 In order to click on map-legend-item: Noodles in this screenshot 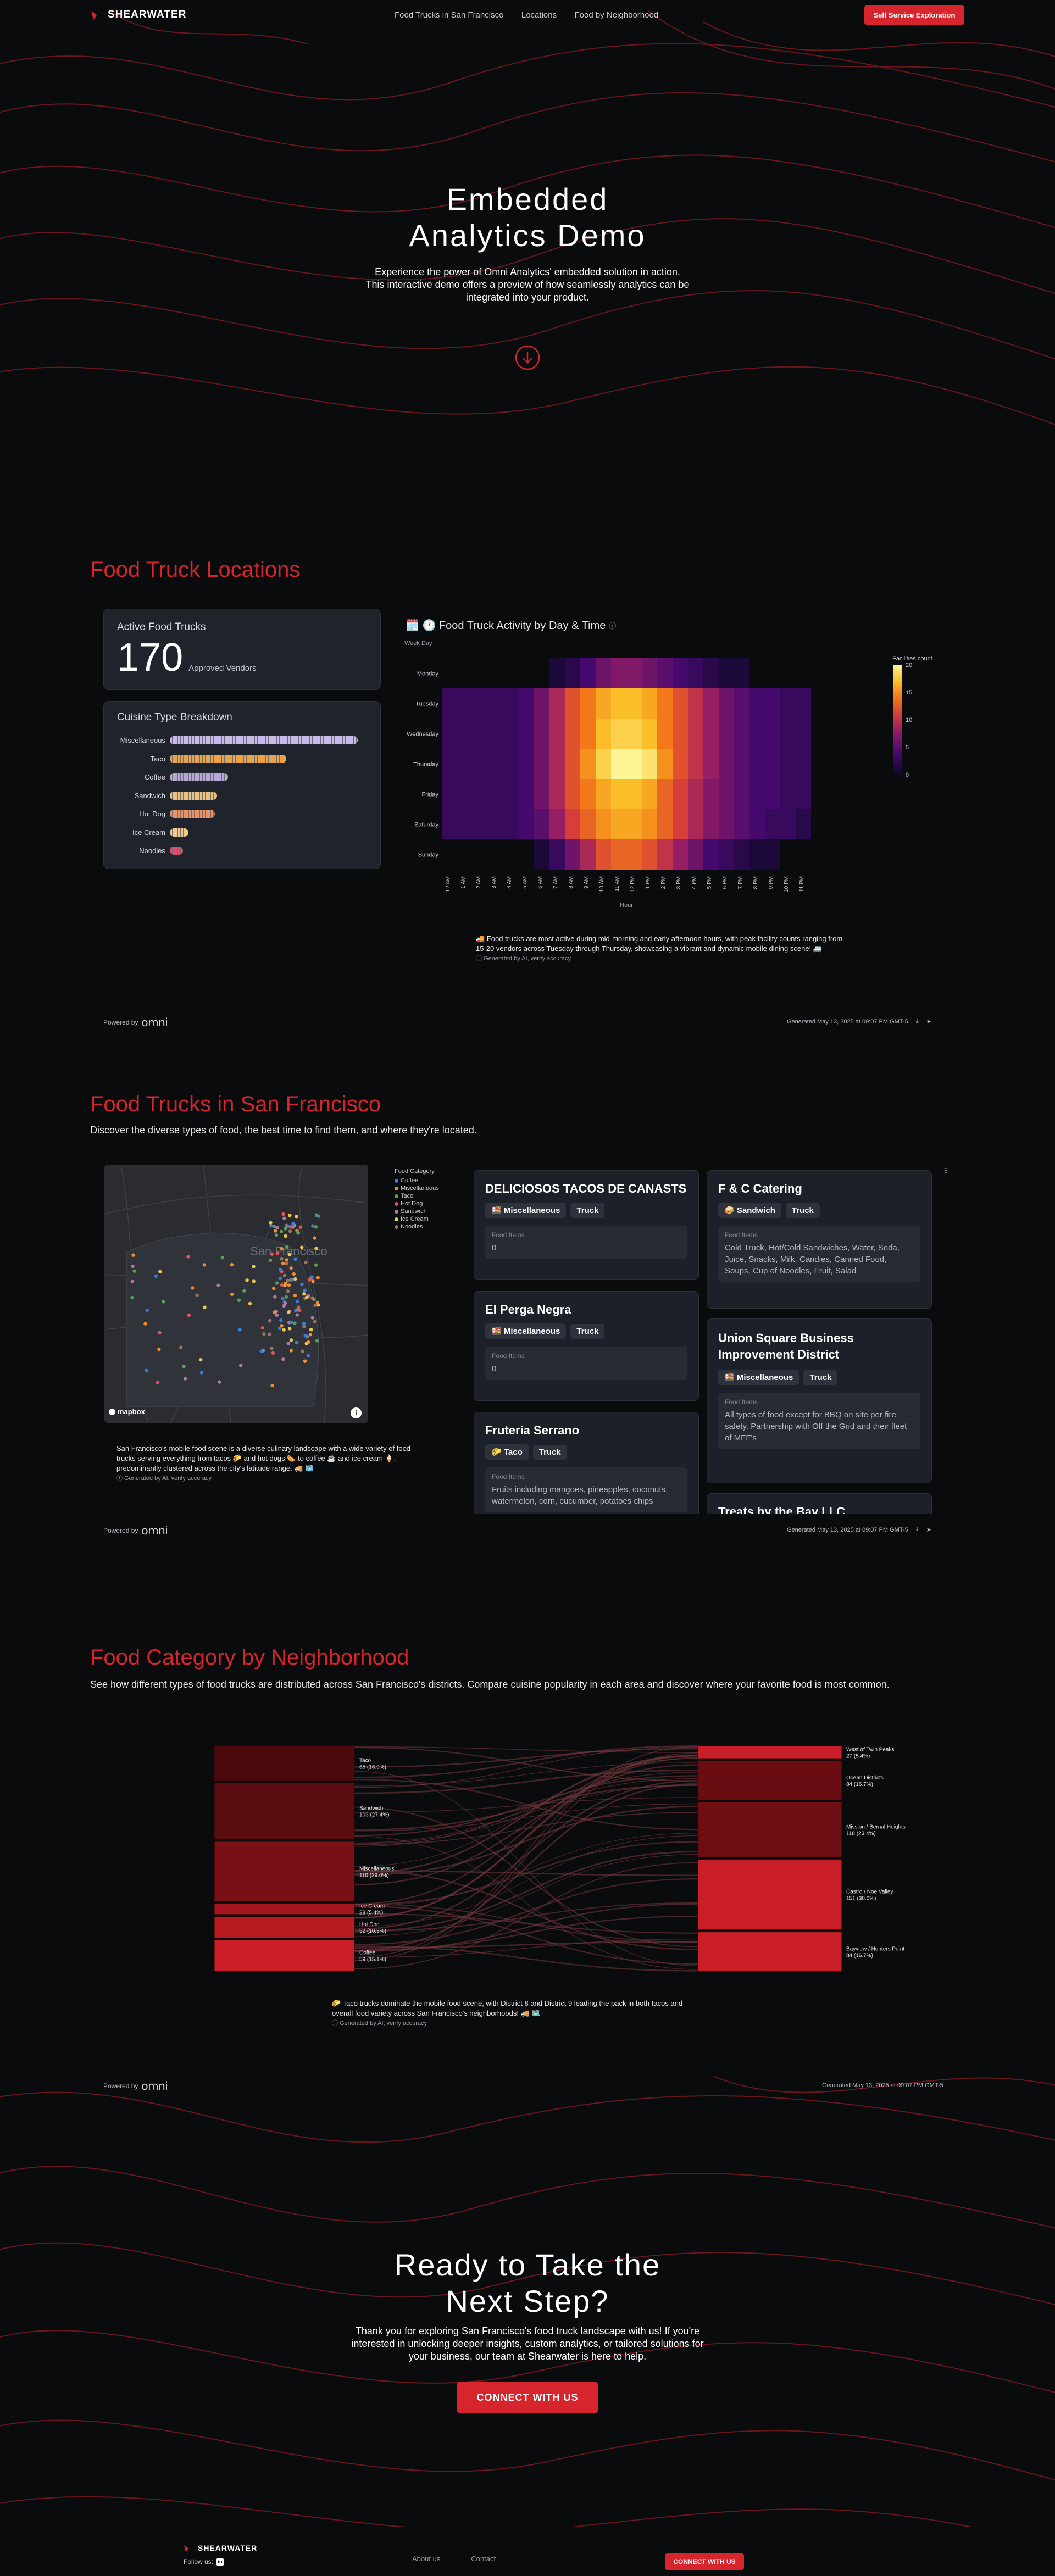, I will do `click(417, 1227)`.